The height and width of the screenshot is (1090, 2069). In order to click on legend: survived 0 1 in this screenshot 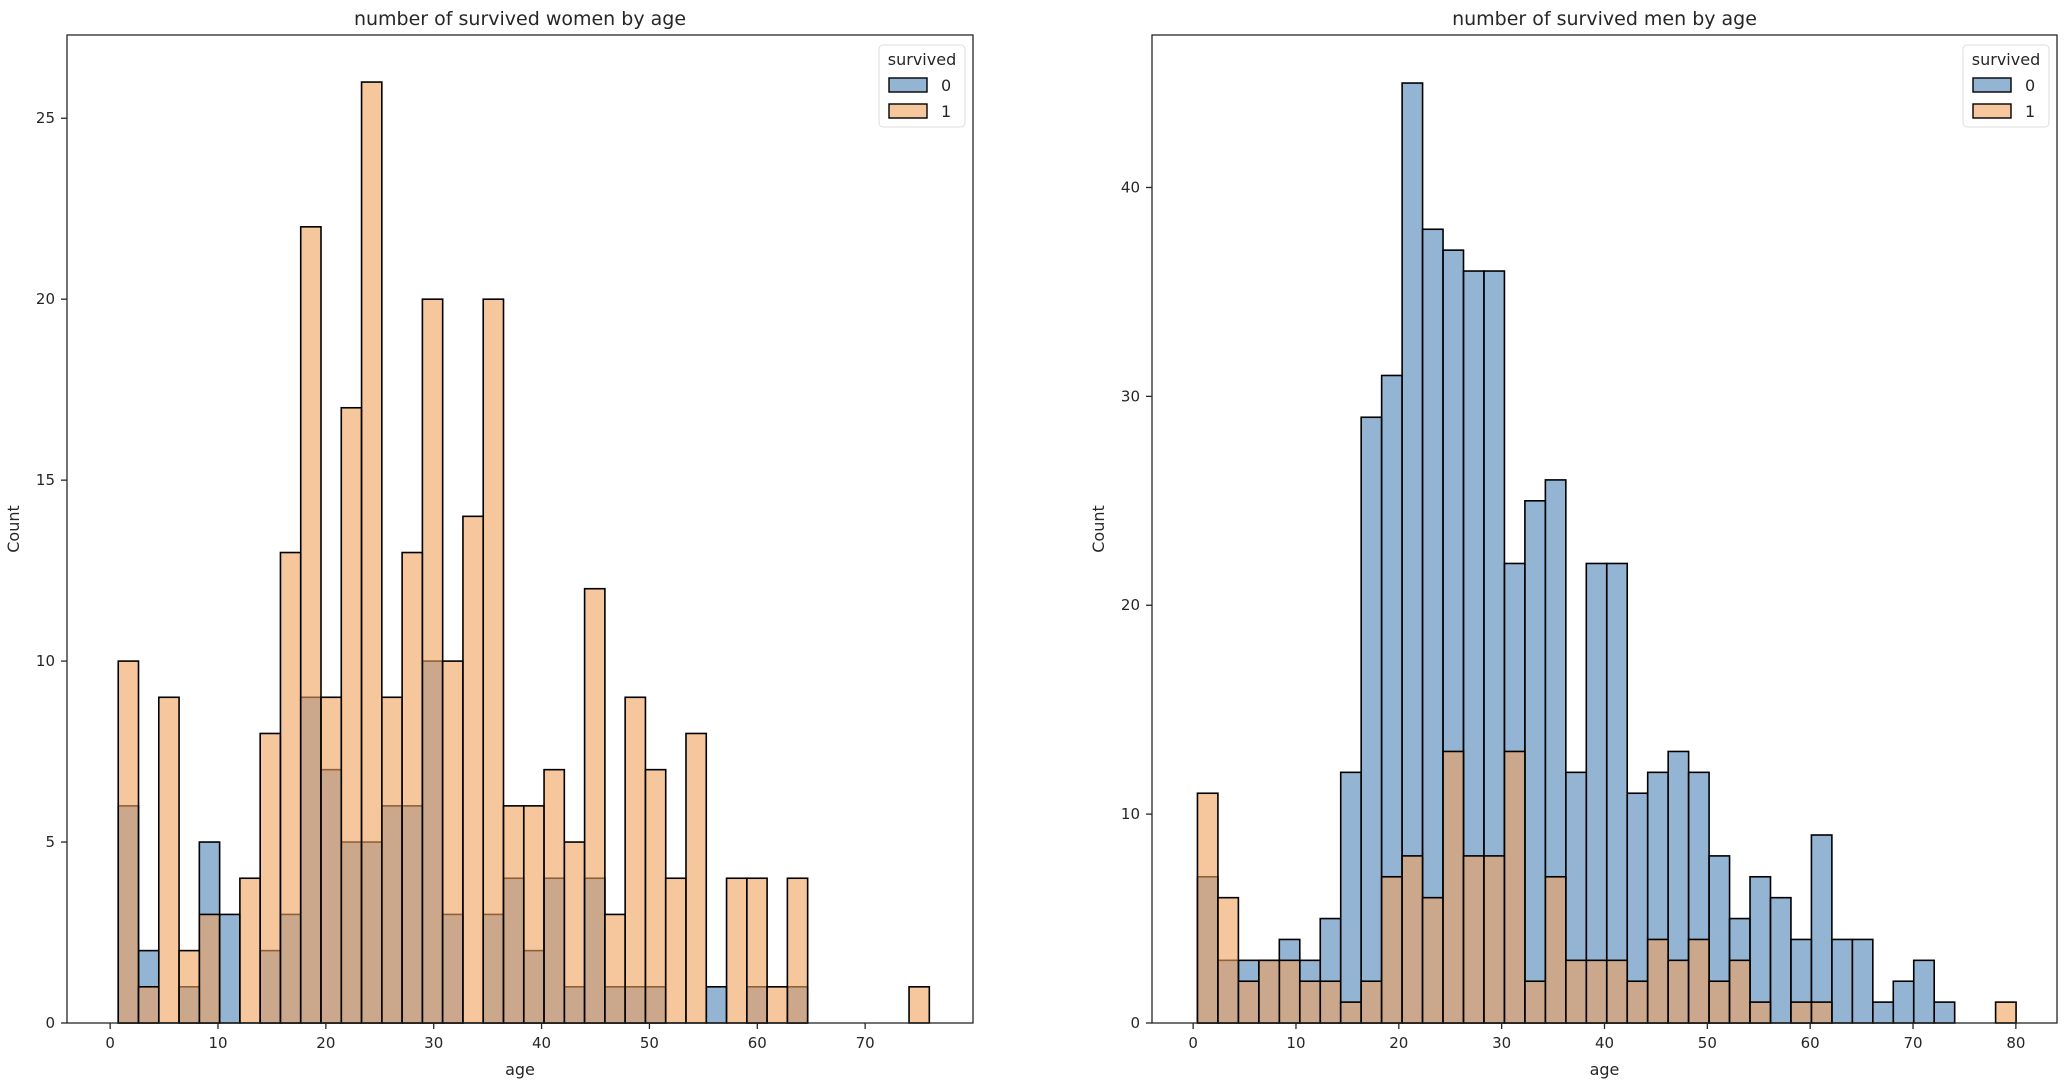, I will do `click(2006, 86)`.